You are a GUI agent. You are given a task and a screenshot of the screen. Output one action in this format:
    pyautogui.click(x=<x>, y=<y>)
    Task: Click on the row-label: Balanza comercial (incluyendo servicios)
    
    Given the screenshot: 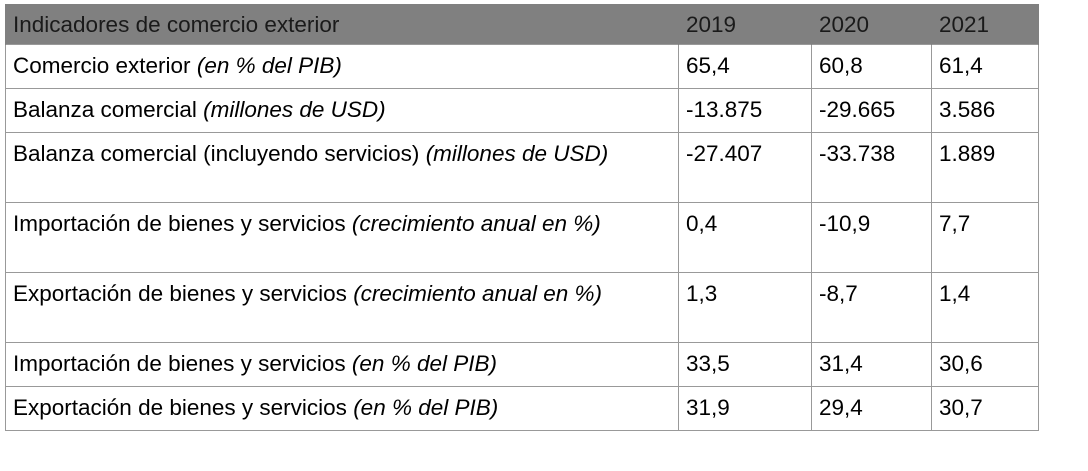 What is the action you would take?
    pyautogui.click(x=216, y=153)
    